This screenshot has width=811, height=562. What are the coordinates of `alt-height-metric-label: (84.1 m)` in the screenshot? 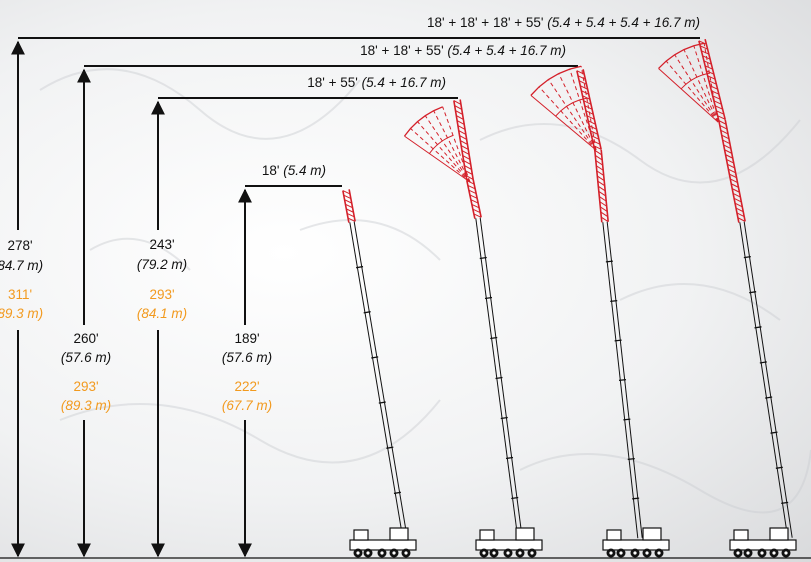 It's located at (162, 313).